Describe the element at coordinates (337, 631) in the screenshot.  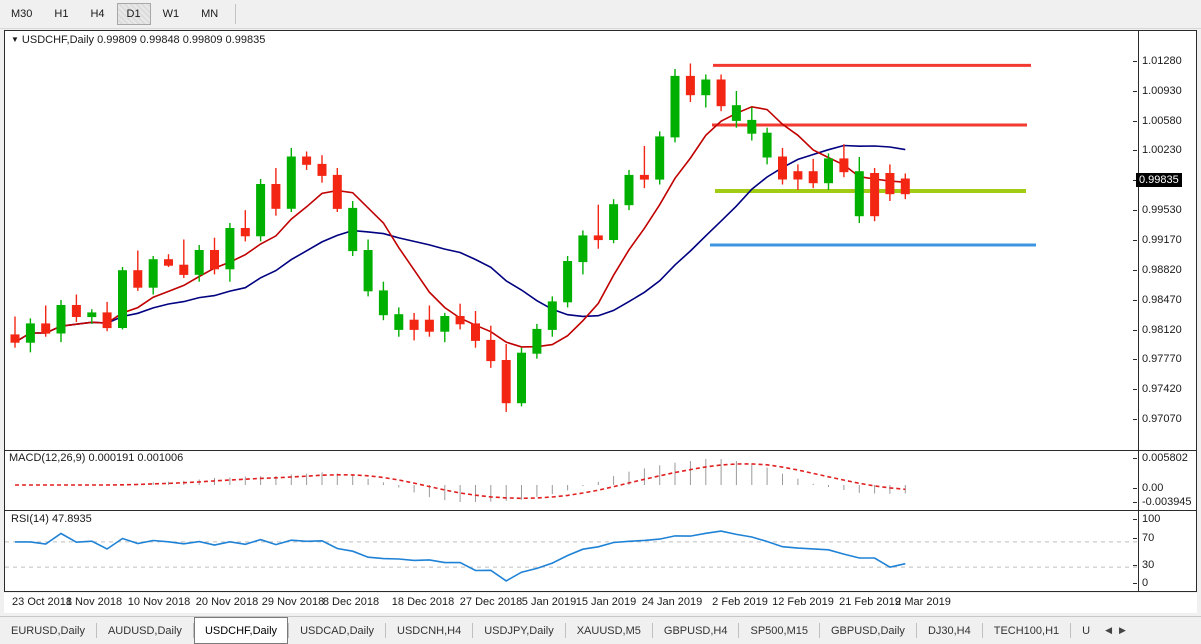
I see `chart-tab-usdcad-daily: USDCAD,Daily` at that location.